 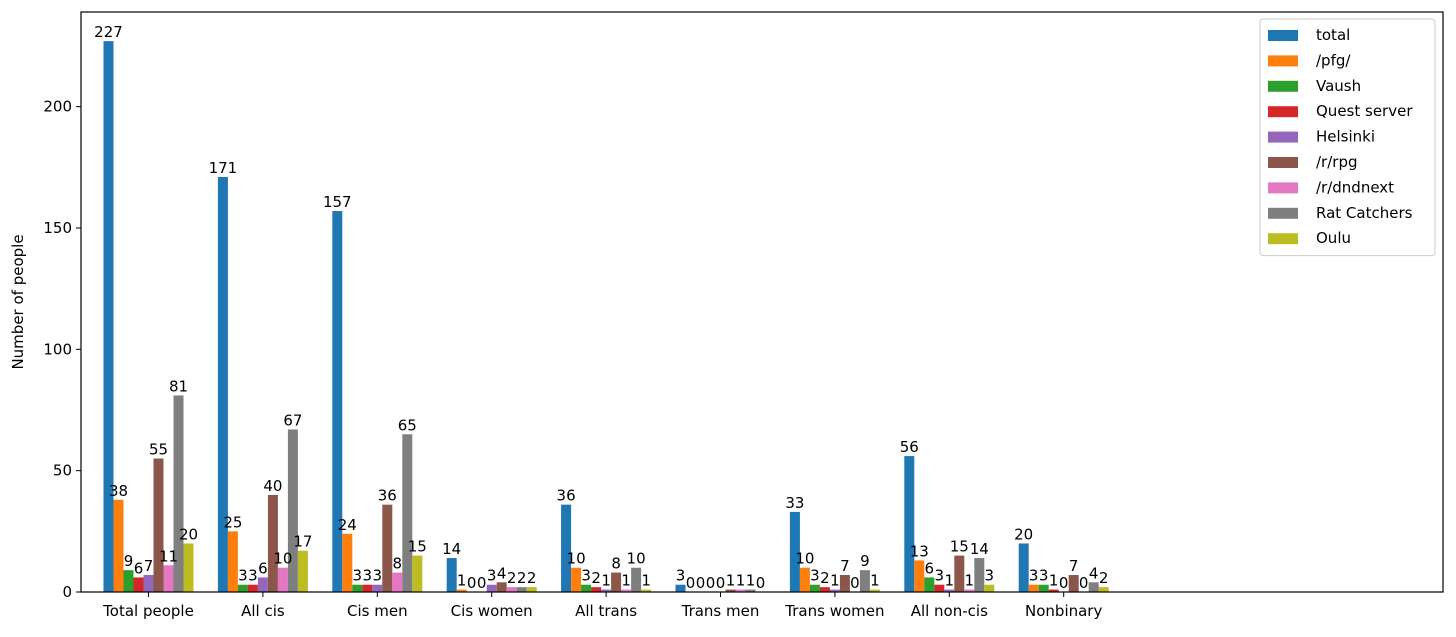 I want to click on bar-value-label: 171, so click(x=223, y=168).